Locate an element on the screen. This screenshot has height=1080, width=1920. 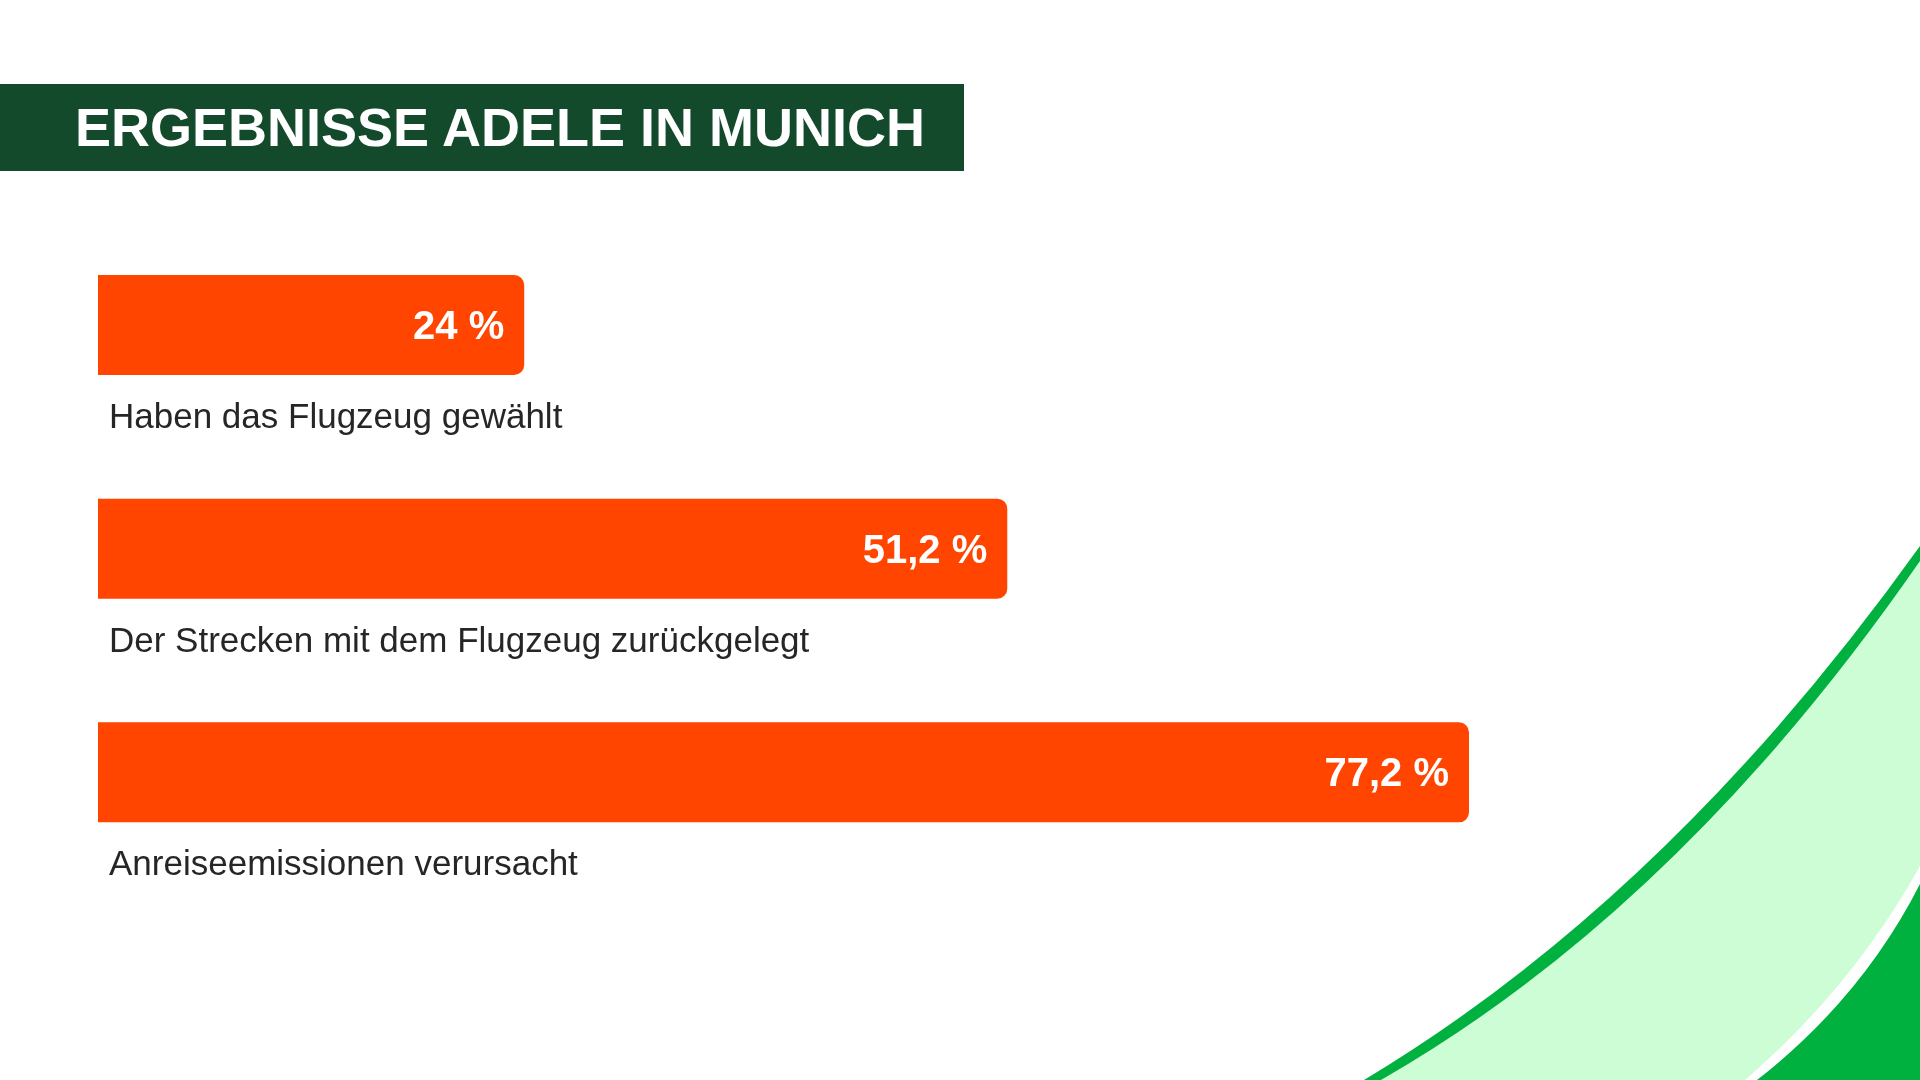
y-tick-label: Anreiseemissionen verursacht is located at coordinates (344, 863).